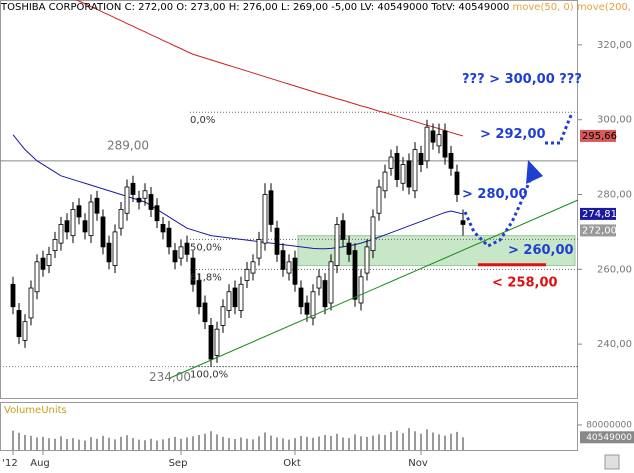  I want to click on last-volume-box, so click(607, 437).